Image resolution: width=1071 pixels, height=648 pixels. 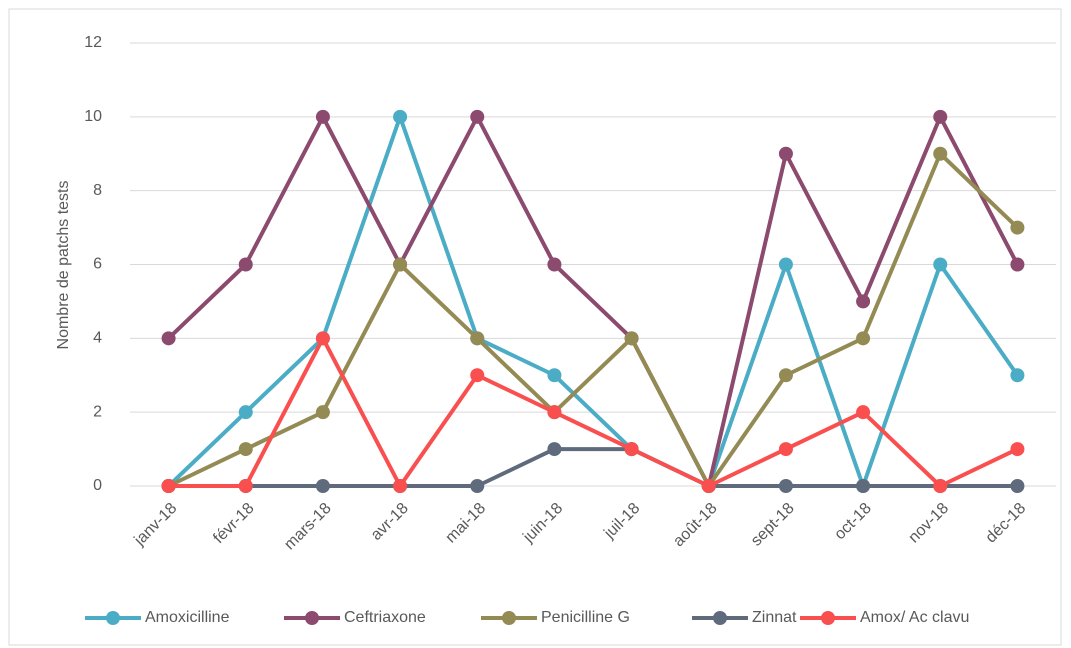 What do you see at coordinates (63, 265) in the screenshot?
I see `y-axis-title: Nombre de patchs tests` at bounding box center [63, 265].